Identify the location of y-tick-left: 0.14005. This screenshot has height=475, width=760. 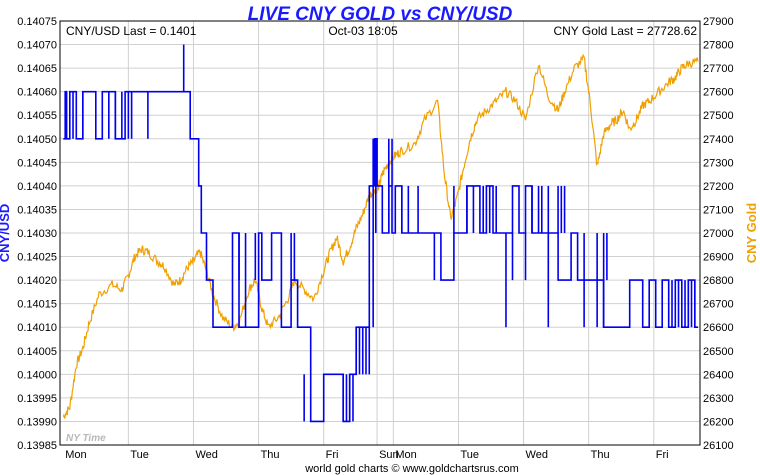
(37, 352).